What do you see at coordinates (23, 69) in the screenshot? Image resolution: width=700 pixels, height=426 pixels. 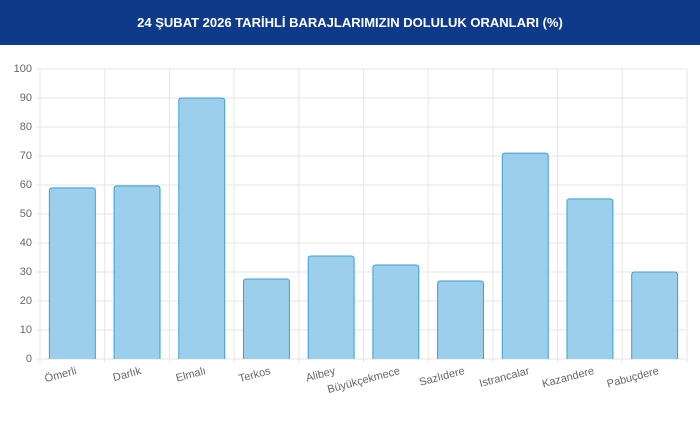 I see `y-tick-label: 100` at bounding box center [23, 69].